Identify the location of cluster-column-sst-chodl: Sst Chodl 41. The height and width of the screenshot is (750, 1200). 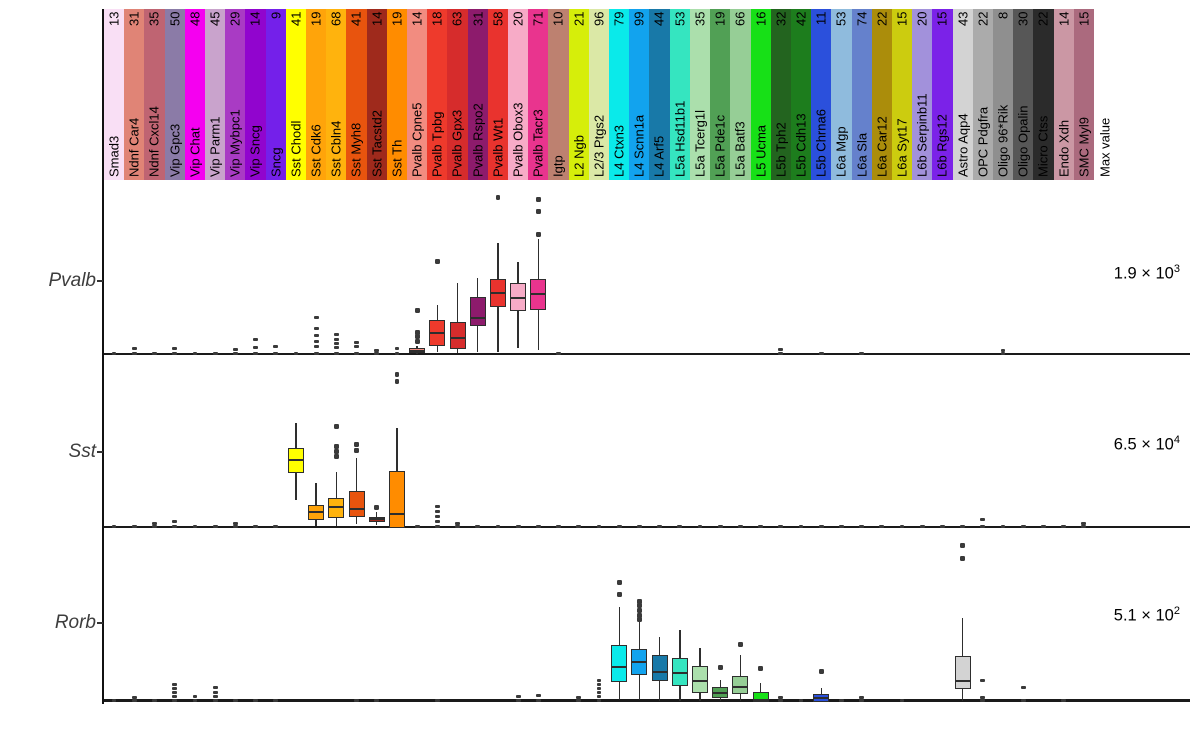
(296, 94).